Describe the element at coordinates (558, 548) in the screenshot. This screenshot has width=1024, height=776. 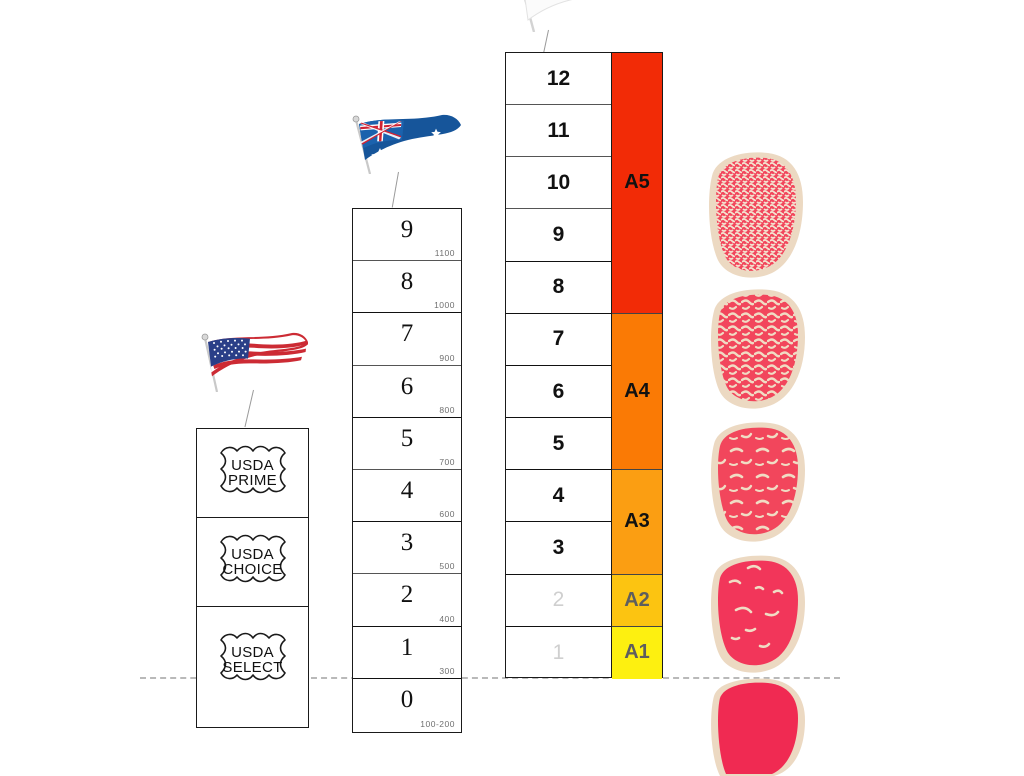
I see `jp-bms-cell: 3` at that location.